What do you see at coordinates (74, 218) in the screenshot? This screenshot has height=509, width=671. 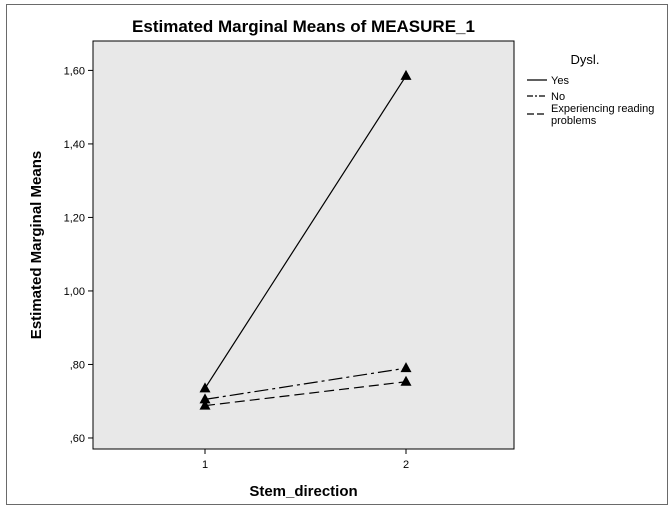 I see `y-tick-label: 1,20` at bounding box center [74, 218].